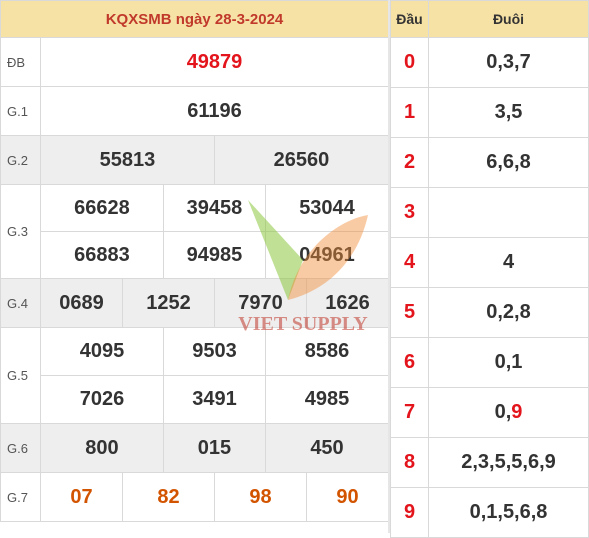 The height and width of the screenshot is (538, 589). What do you see at coordinates (214, 208) in the screenshot?
I see `g3-number: 39458` at bounding box center [214, 208].